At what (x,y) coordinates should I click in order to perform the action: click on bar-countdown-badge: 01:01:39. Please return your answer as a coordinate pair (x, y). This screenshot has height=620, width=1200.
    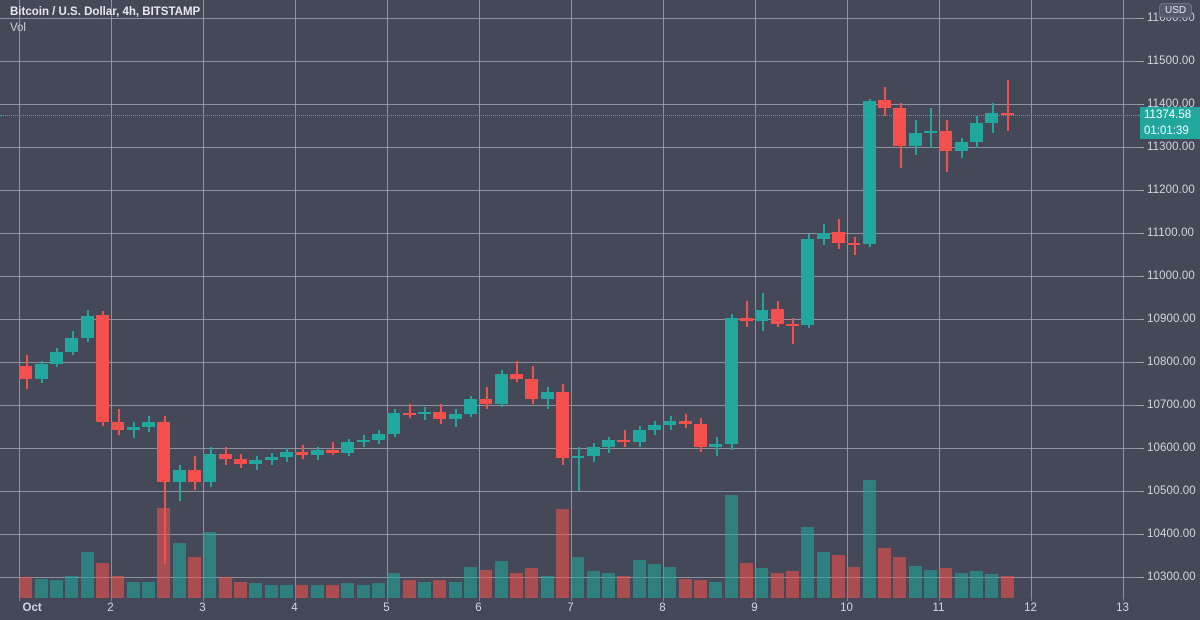
    Looking at the image, I should click on (1170, 130).